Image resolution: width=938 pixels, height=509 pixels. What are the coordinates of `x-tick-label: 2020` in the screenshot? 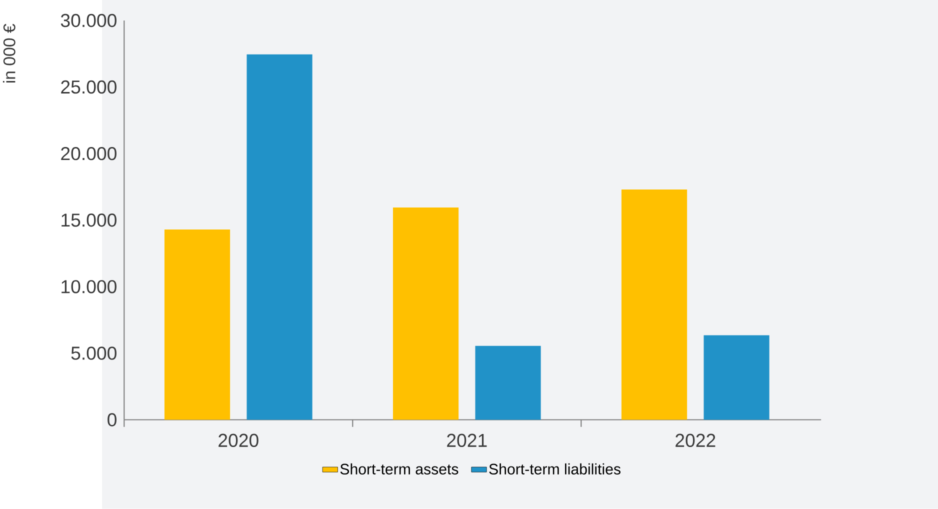 It's located at (238, 441).